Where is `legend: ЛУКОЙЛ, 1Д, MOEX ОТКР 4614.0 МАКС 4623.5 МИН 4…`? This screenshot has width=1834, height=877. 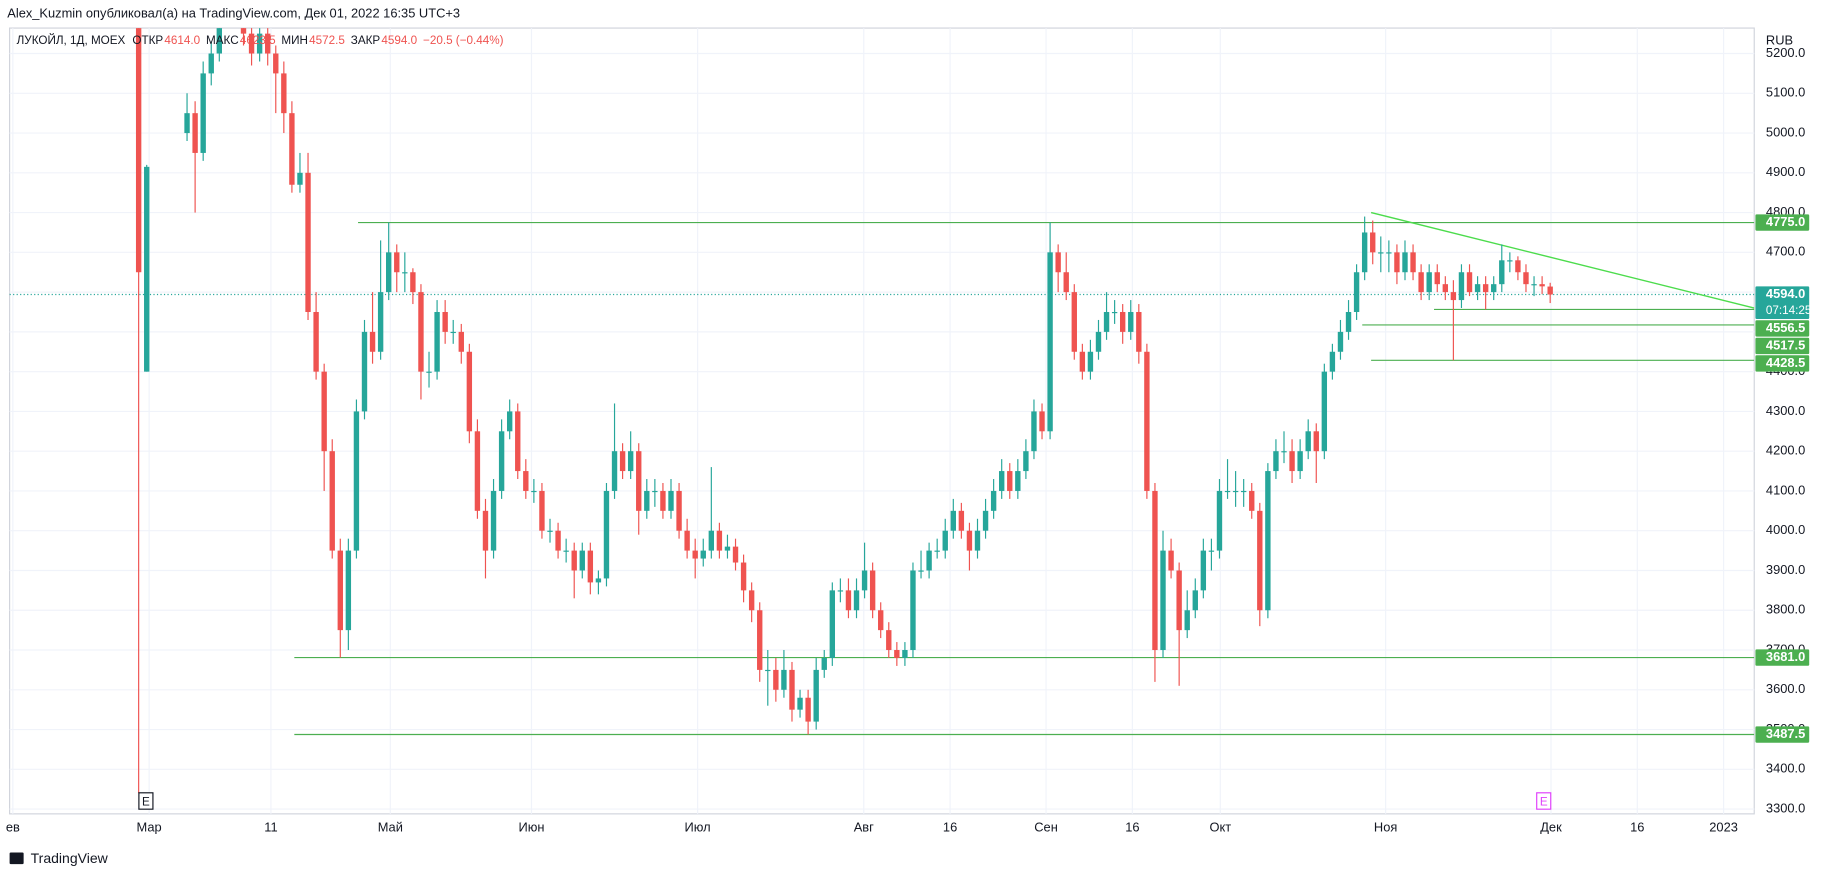
legend: ЛУКОЙЛ, 1Д, MOEX ОТКР 4614.0 МАКС 4623.5 МИН 4… is located at coordinates (260, 40).